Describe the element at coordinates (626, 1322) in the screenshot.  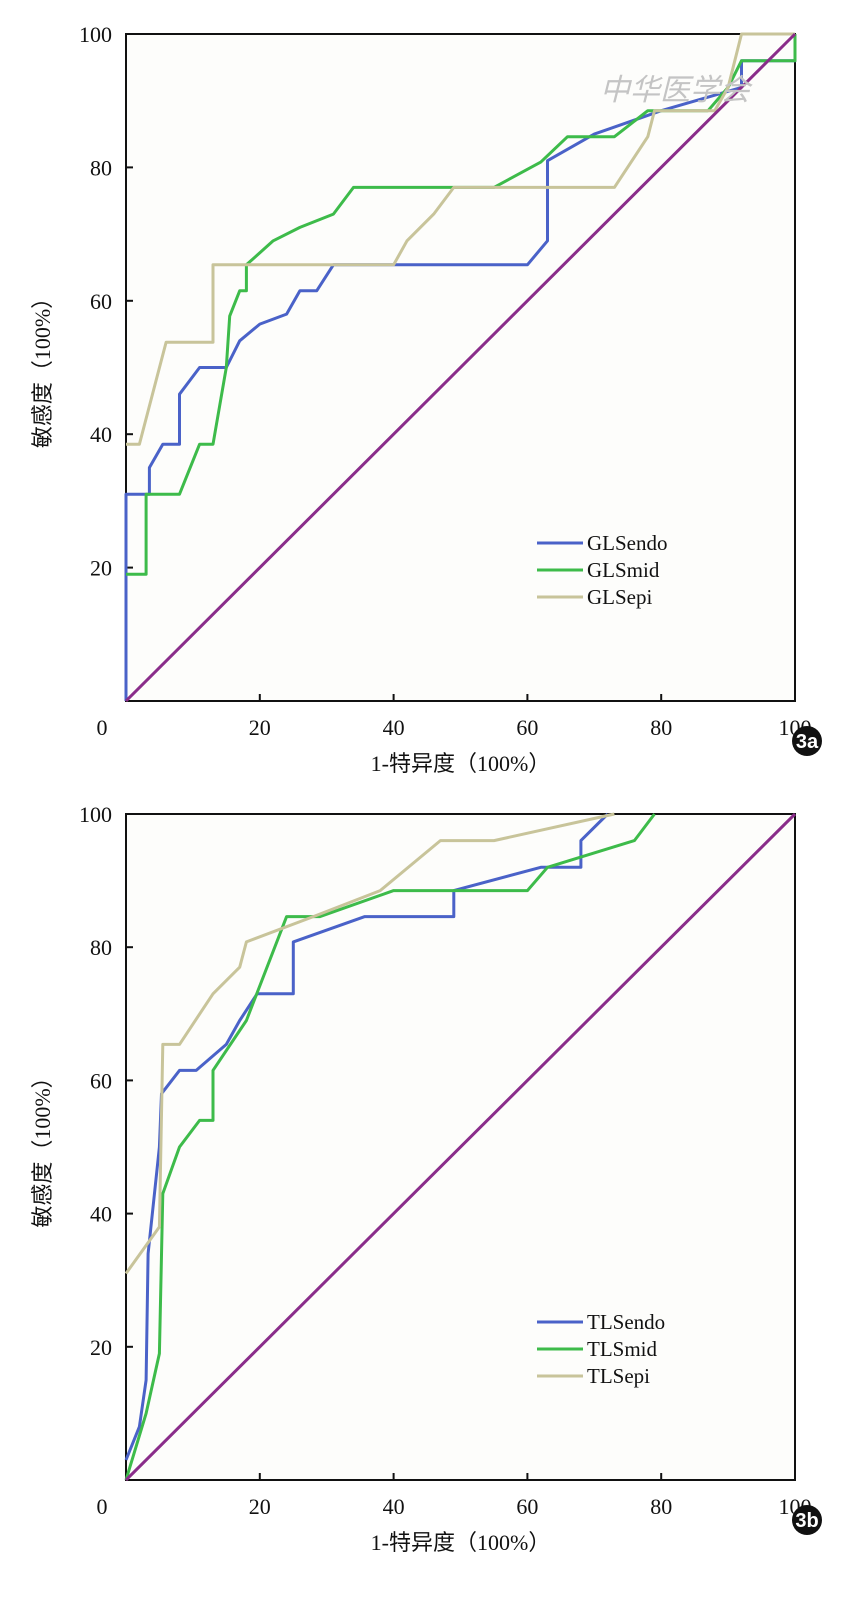
I see `legend-label: TLSendo` at that location.